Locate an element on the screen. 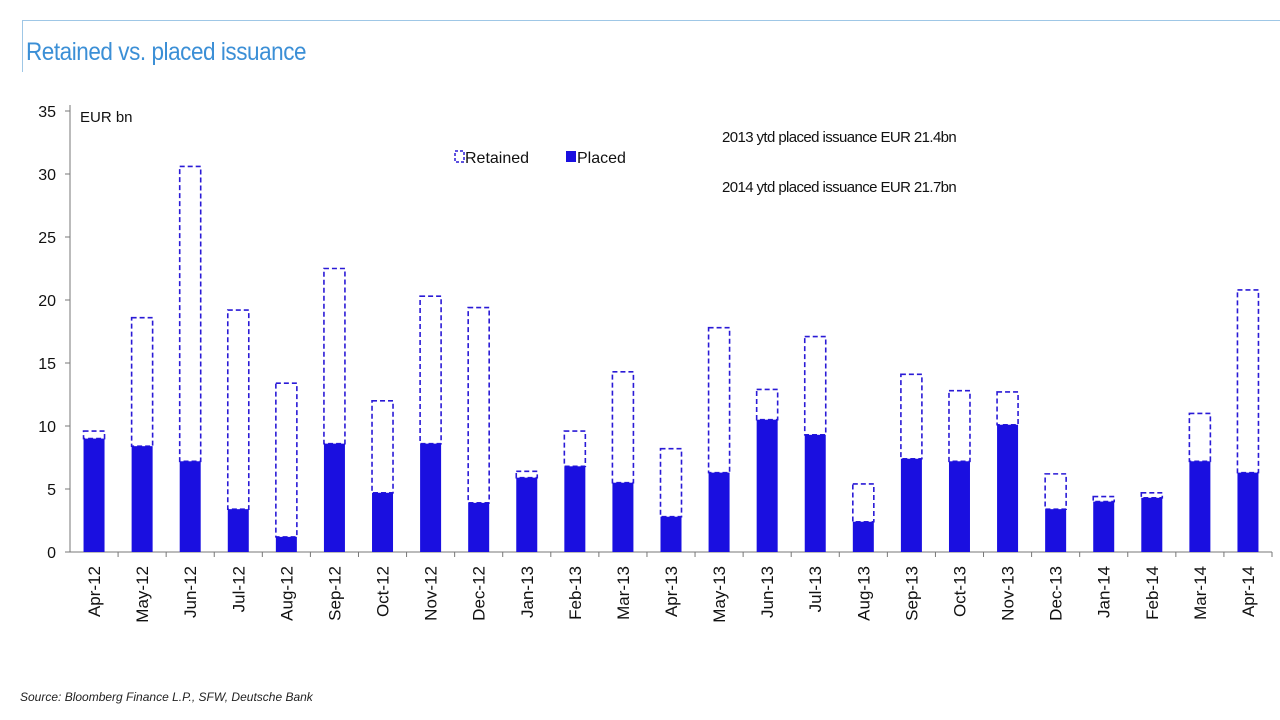 The image size is (1280, 720). x-tick-label: Apr-14 is located at coordinates (1248, 591).